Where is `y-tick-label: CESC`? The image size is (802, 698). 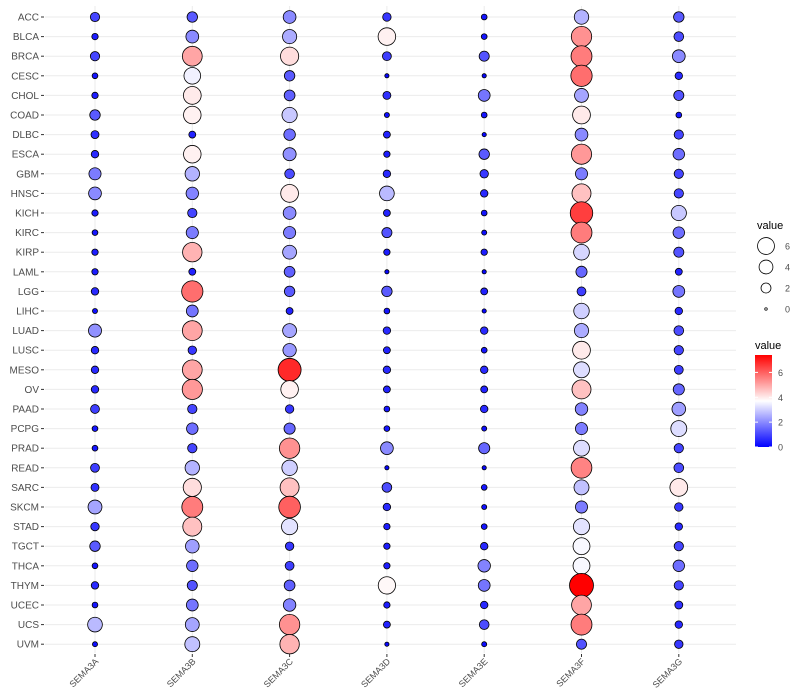
y-tick-label: CESC is located at coordinates (25, 76).